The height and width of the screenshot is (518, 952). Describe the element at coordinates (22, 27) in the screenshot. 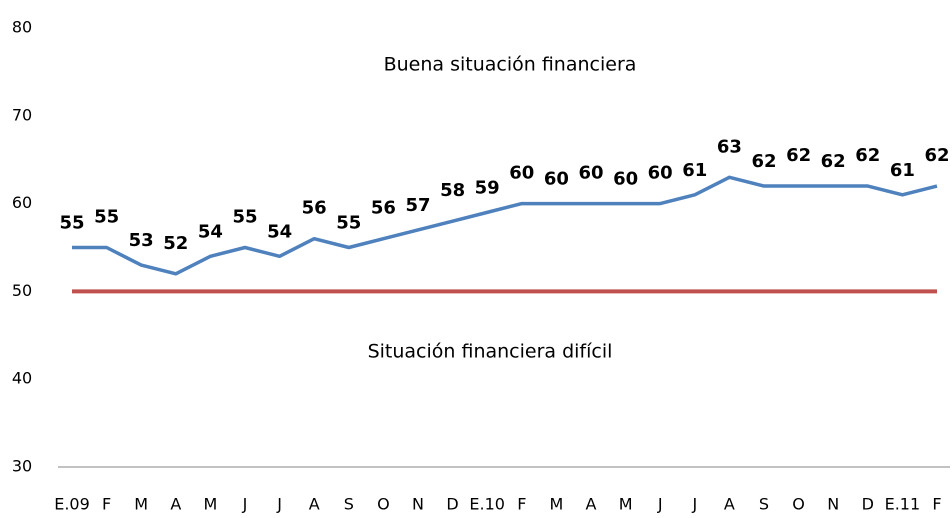

I see `y-tick-label: 80` at that location.